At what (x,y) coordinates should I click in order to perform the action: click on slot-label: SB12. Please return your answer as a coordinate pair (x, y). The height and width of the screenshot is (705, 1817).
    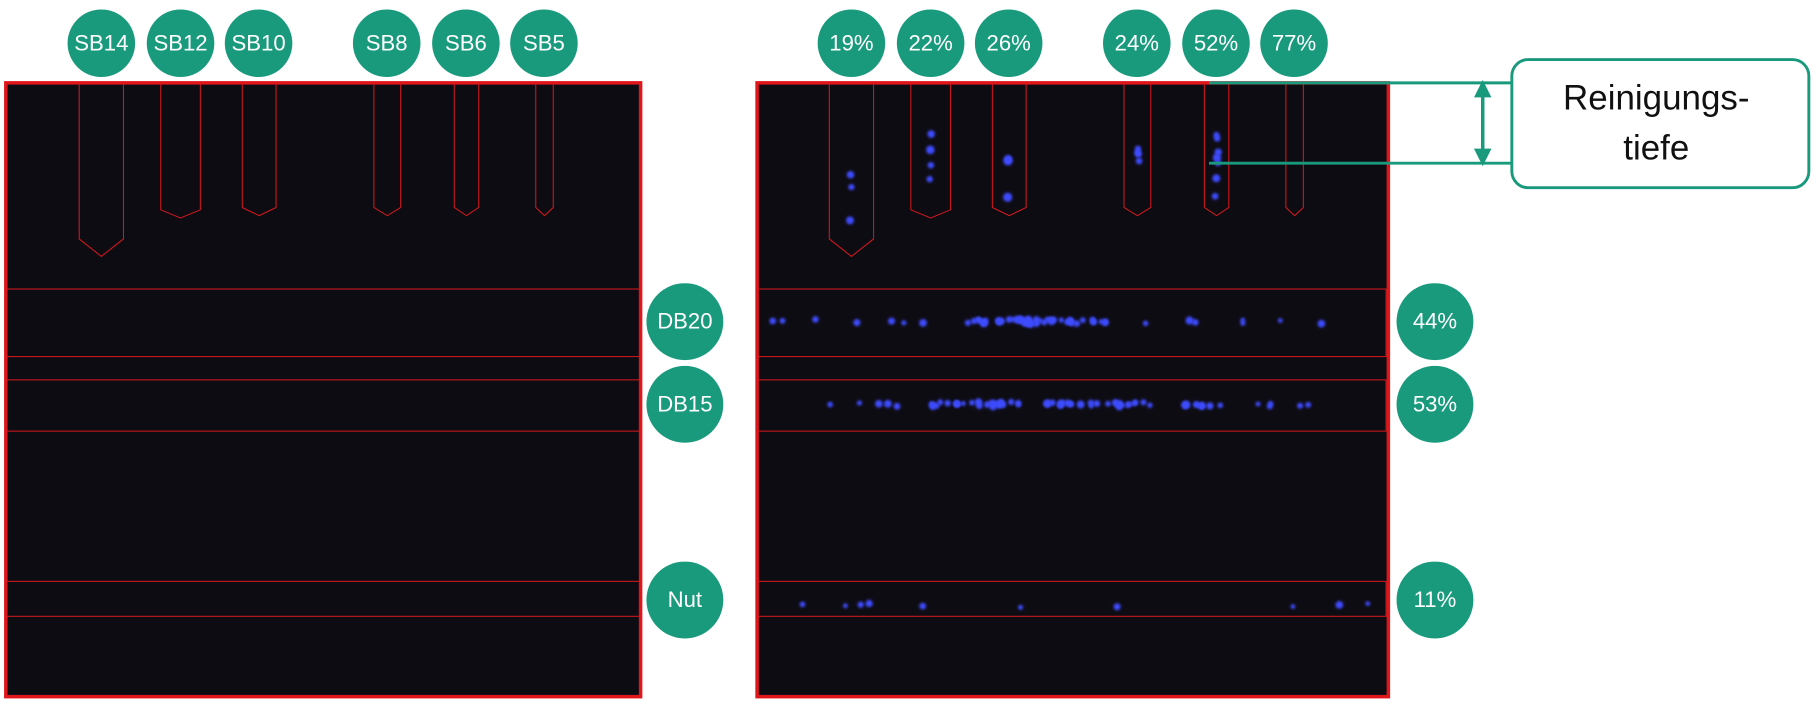
    Looking at the image, I should click on (180, 42).